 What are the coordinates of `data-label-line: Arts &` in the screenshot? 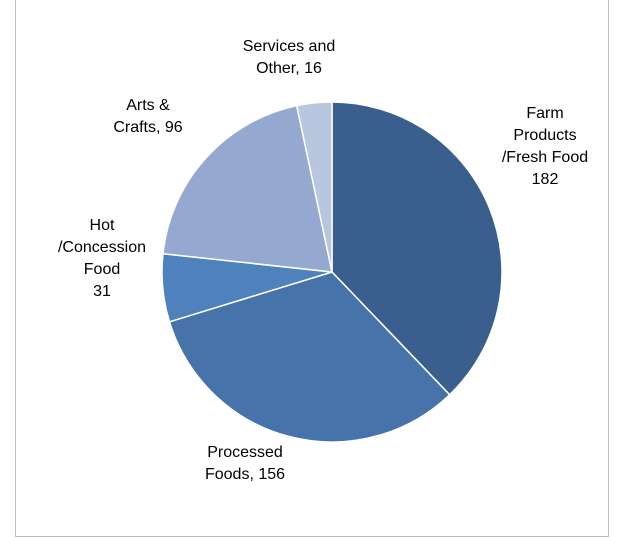 It's located at (148, 105).